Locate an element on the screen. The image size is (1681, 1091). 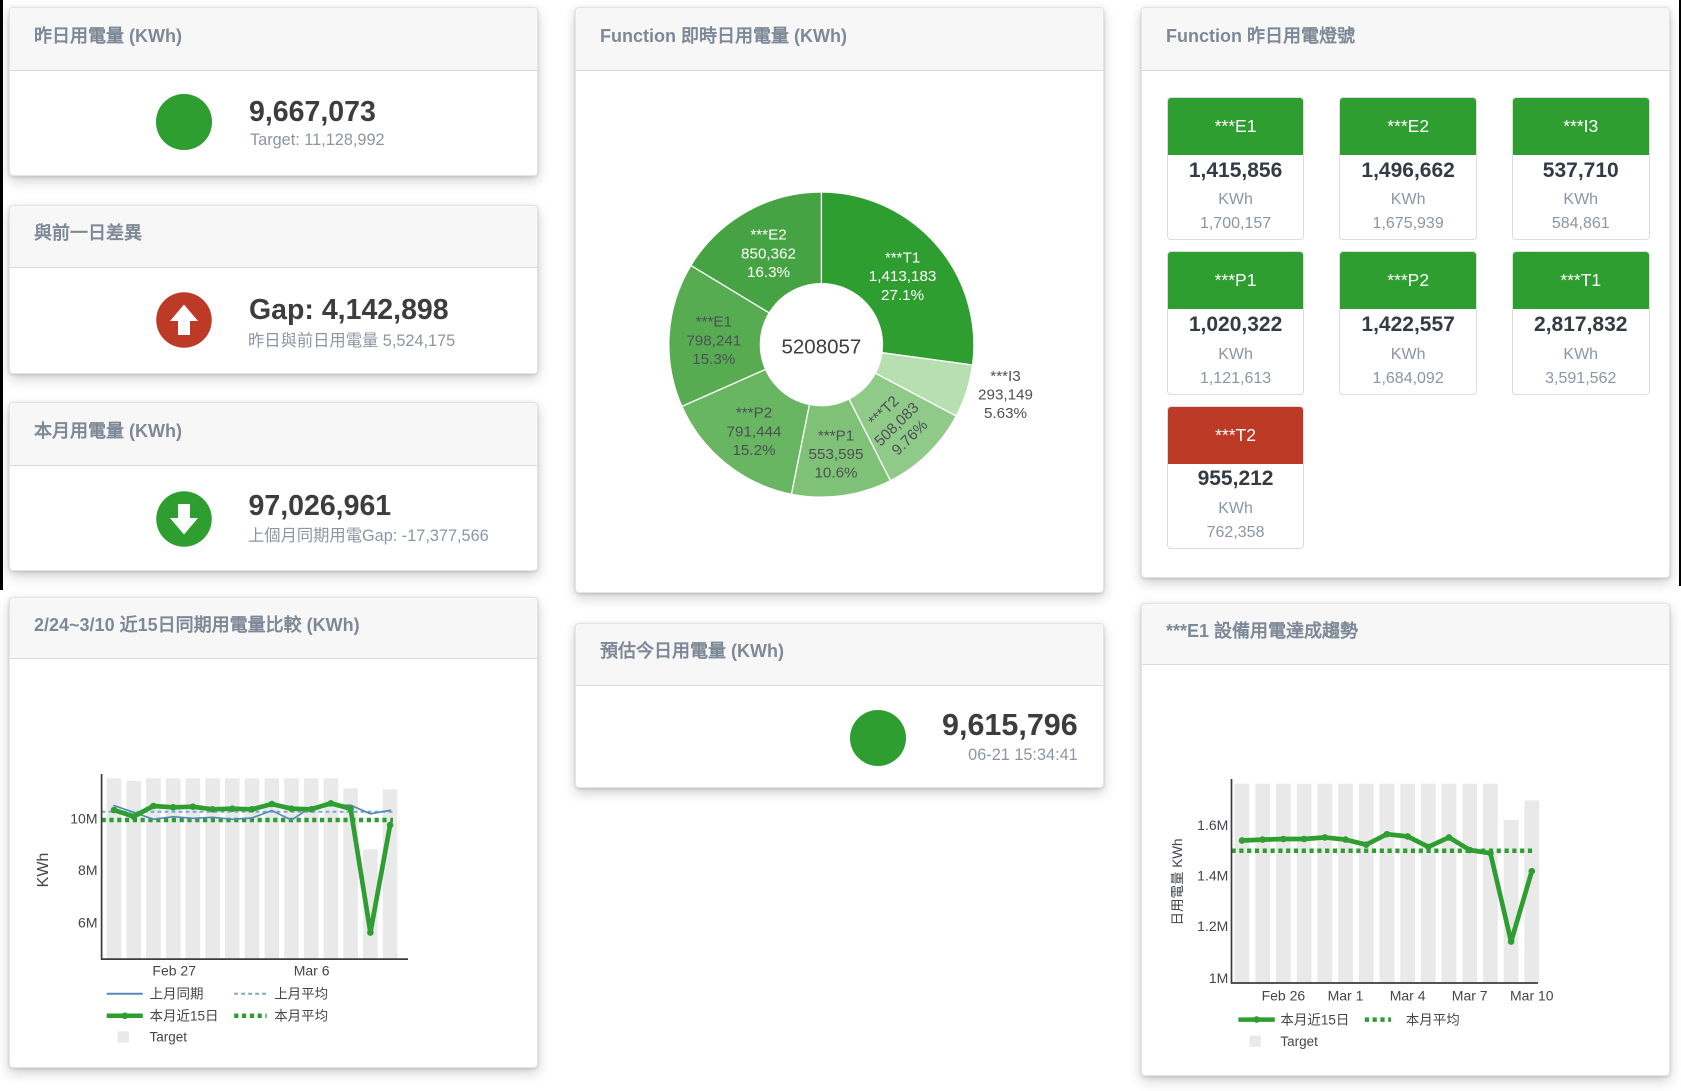
svg-text: ***T2508,0839.76% is located at coordinates (896, 424).